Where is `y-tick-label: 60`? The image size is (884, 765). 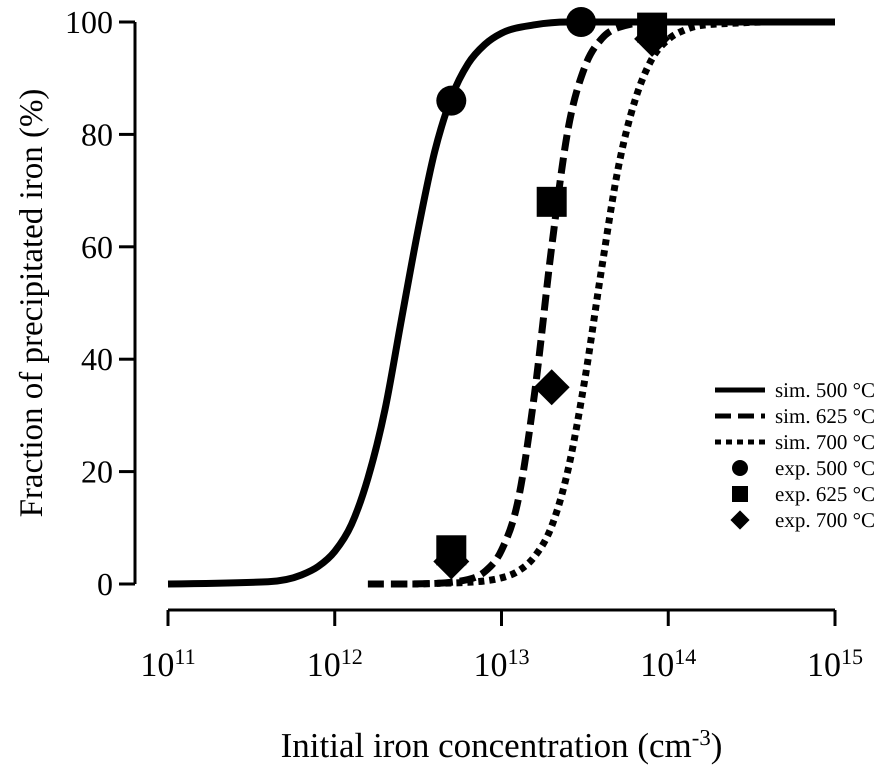
y-tick-label: 60 is located at coordinates (97, 246).